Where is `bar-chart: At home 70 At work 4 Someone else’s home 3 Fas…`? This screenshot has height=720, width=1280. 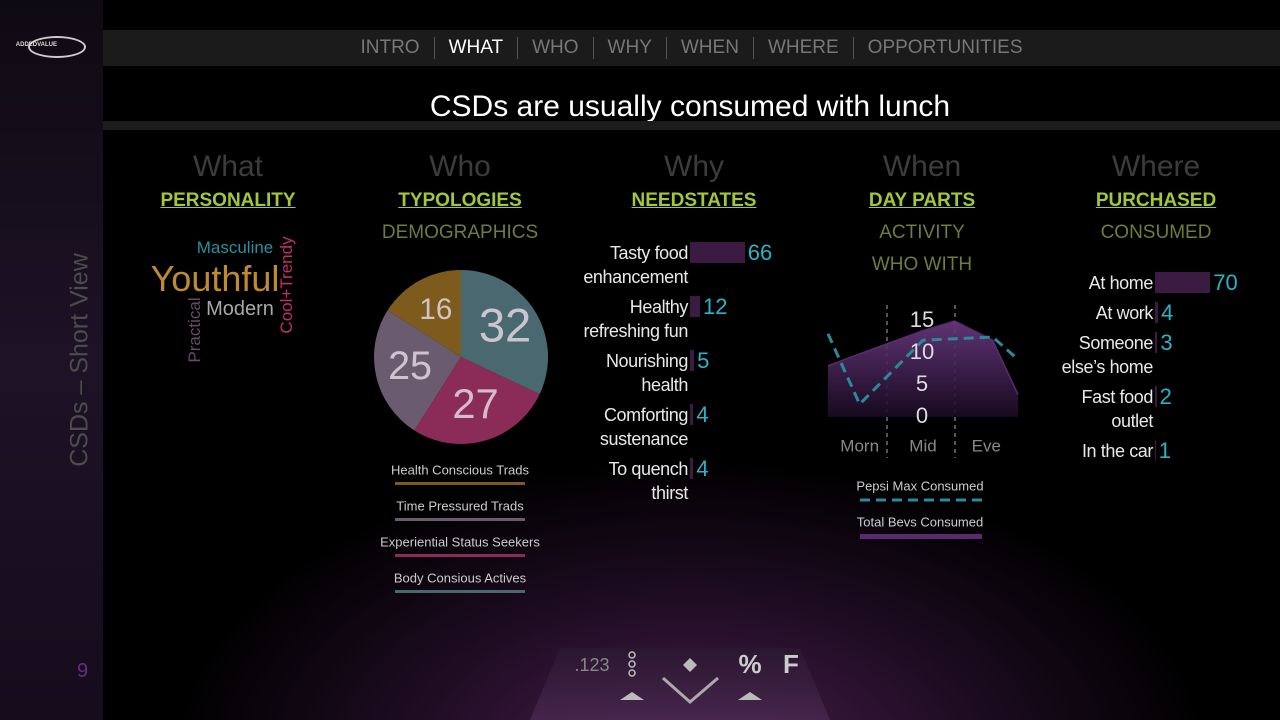 bar-chart: At home 70 At work 4 Someone else’s home 3 Fas… is located at coordinates (1144, 370).